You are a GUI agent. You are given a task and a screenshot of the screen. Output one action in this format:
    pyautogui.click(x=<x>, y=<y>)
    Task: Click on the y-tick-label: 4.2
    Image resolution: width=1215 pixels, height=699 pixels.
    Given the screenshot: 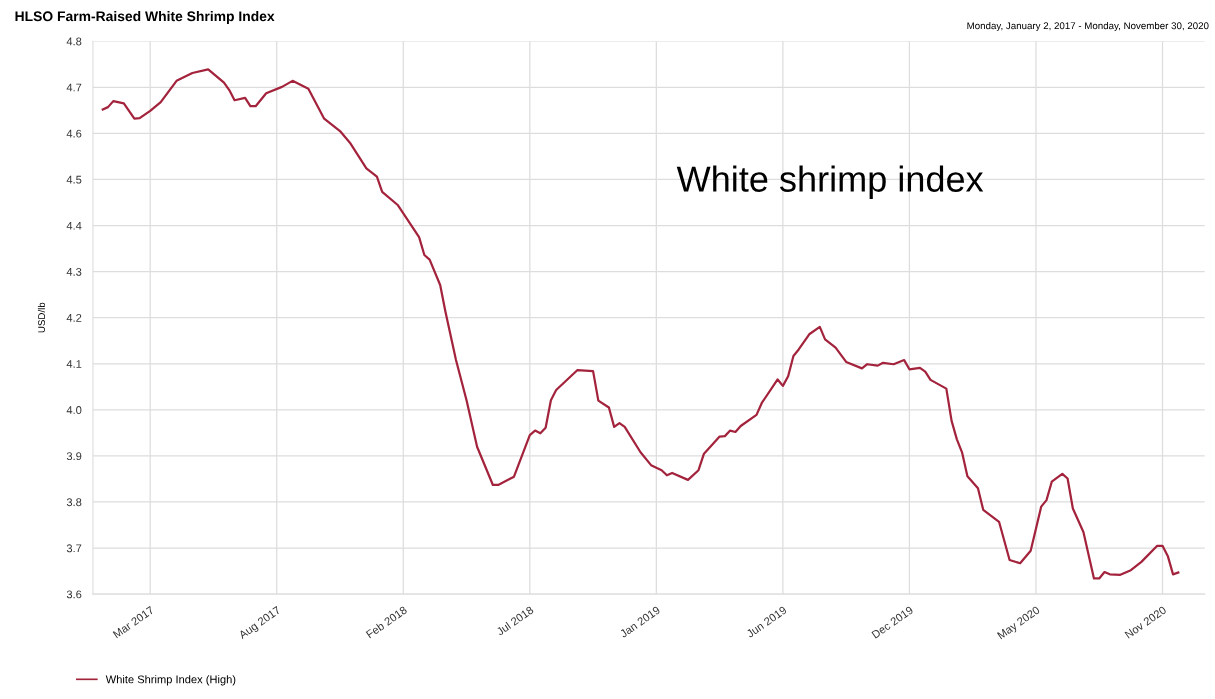 What is the action you would take?
    pyautogui.click(x=74, y=317)
    